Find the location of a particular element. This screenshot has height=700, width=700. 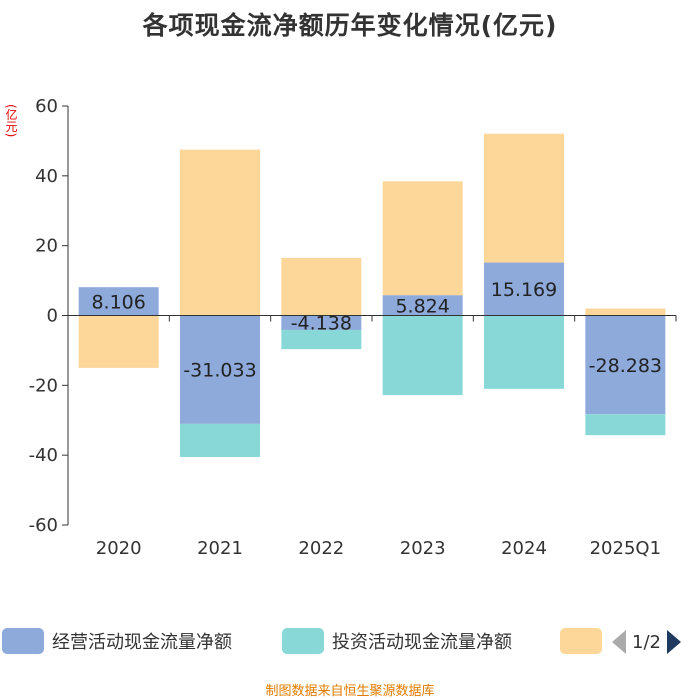

data-label-operating: -28.283 is located at coordinates (625, 366).